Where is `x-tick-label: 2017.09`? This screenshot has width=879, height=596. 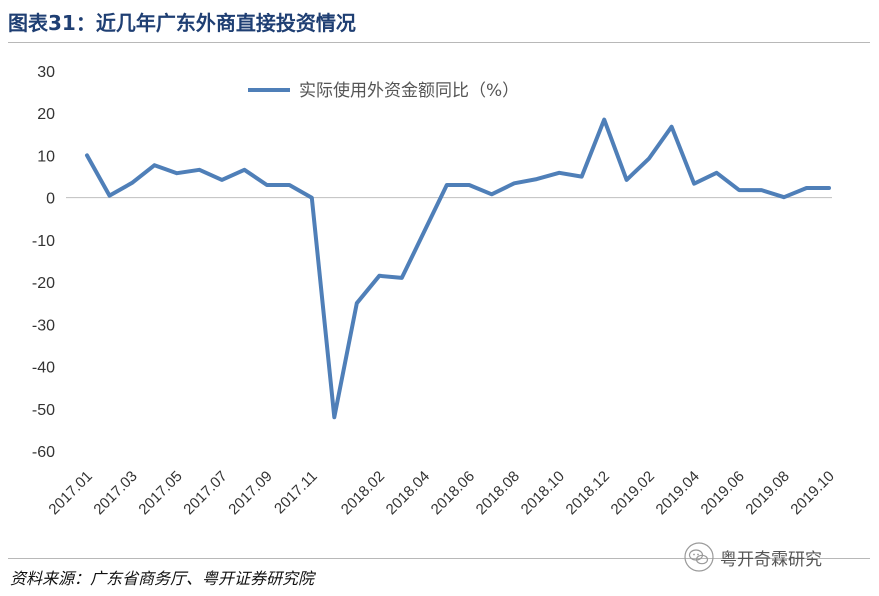 x-tick-label: 2017.09 is located at coordinates (250, 493).